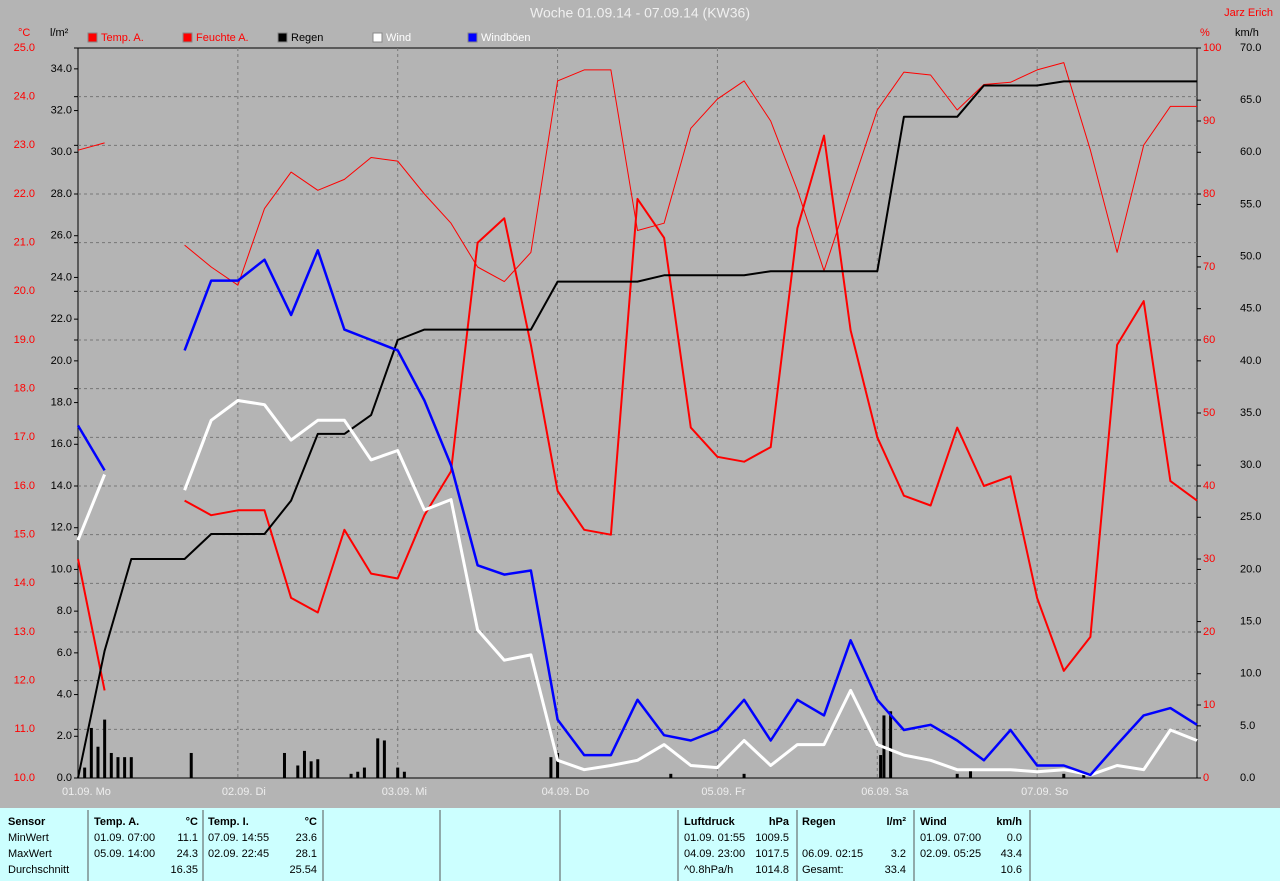  Describe the element at coordinates (950, 854) in the screenshot. I see `table-date: 02.09. 05:25` at that location.